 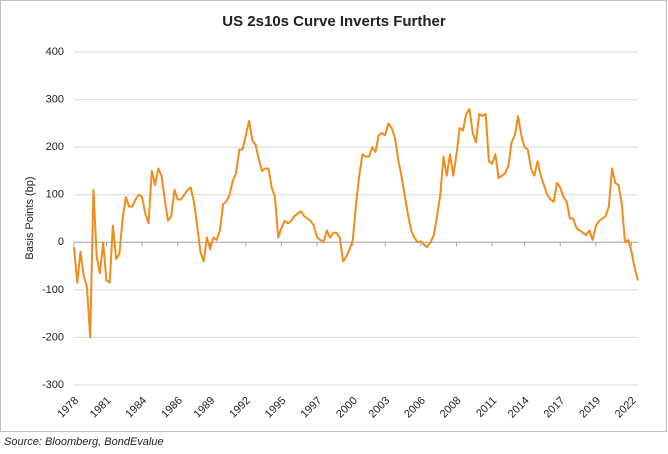 What do you see at coordinates (53, 337) in the screenshot?
I see `y-tick-label: -200` at bounding box center [53, 337].